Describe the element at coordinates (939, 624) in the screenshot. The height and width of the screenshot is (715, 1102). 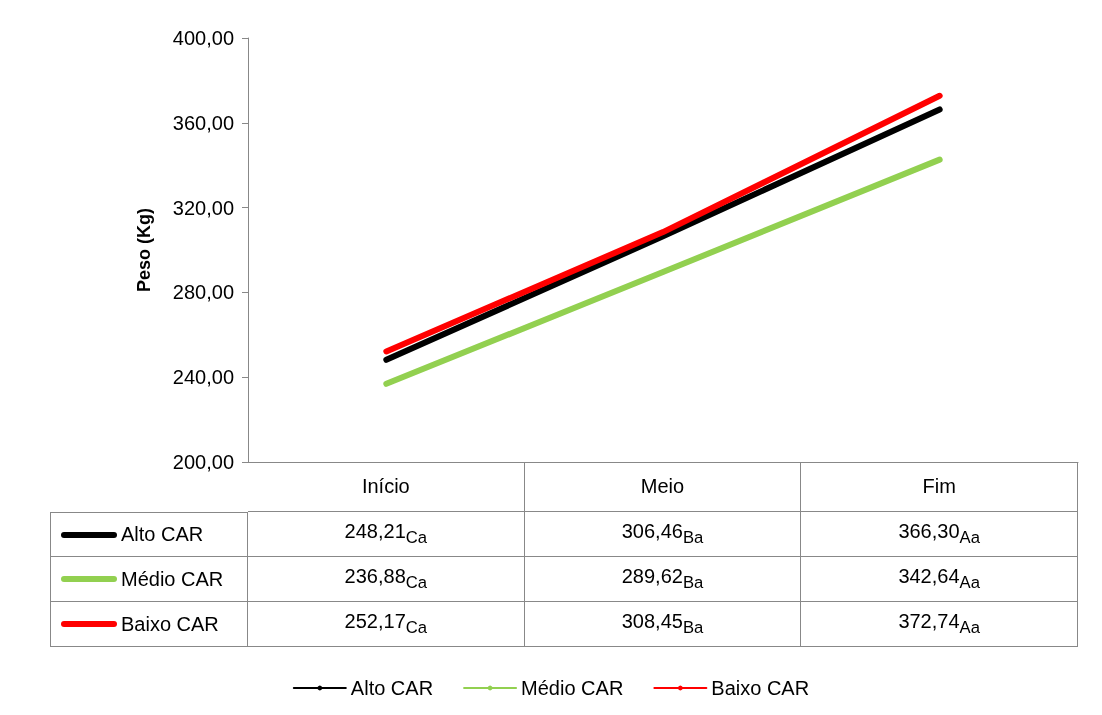
I see `data-label: 372,74$_{Aa}$` at that location.